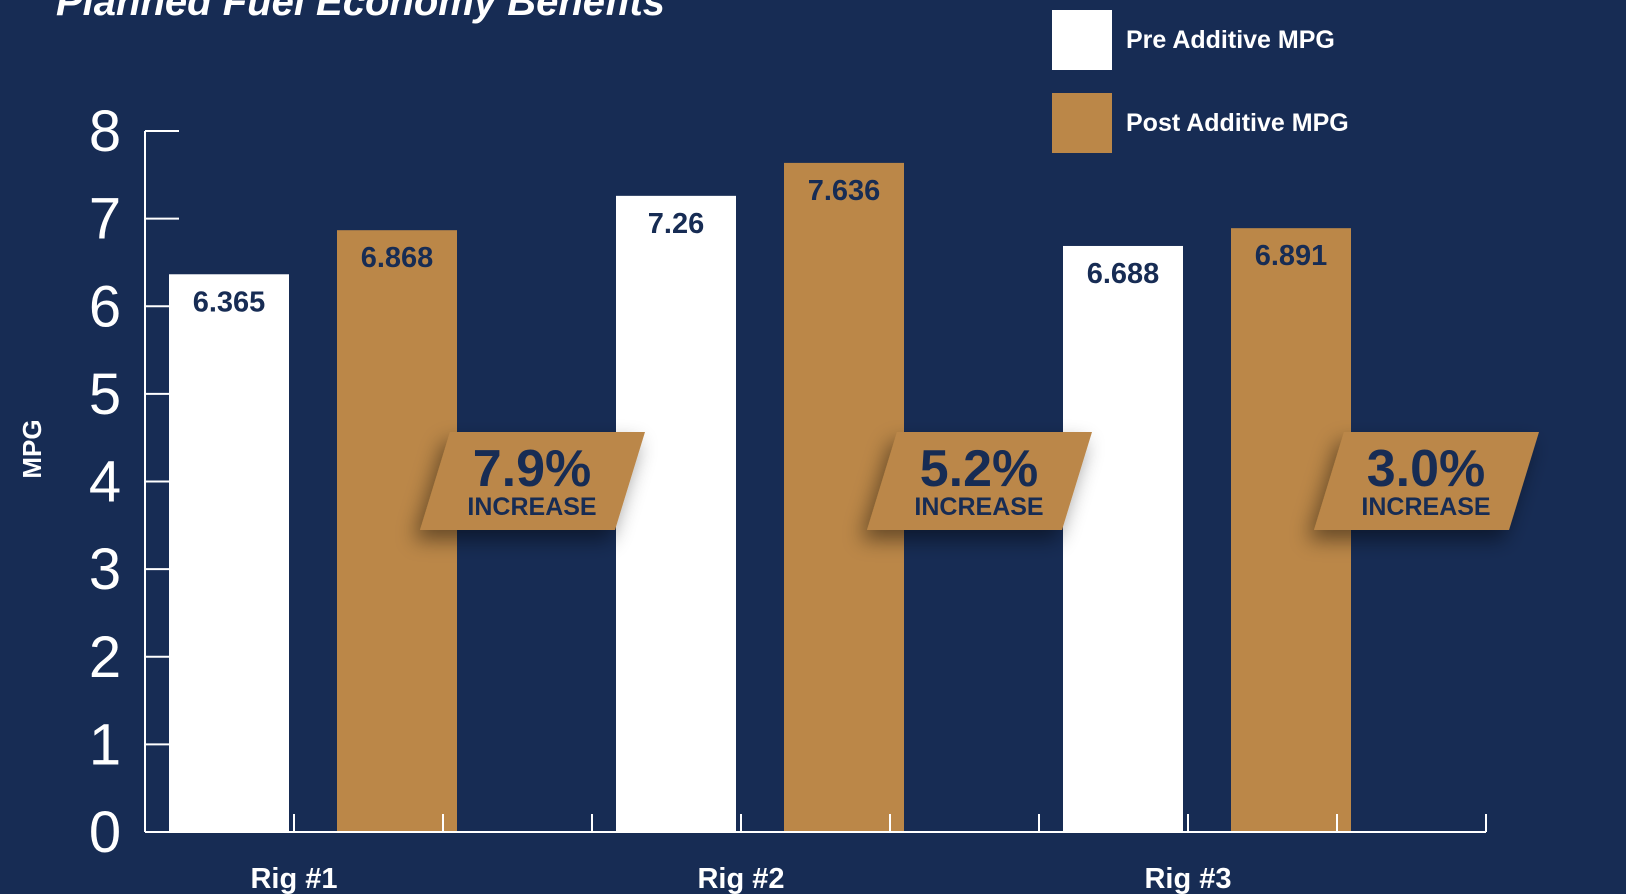  Describe the element at coordinates (105, 131) in the screenshot. I see `y-tick-label: 8` at that location.